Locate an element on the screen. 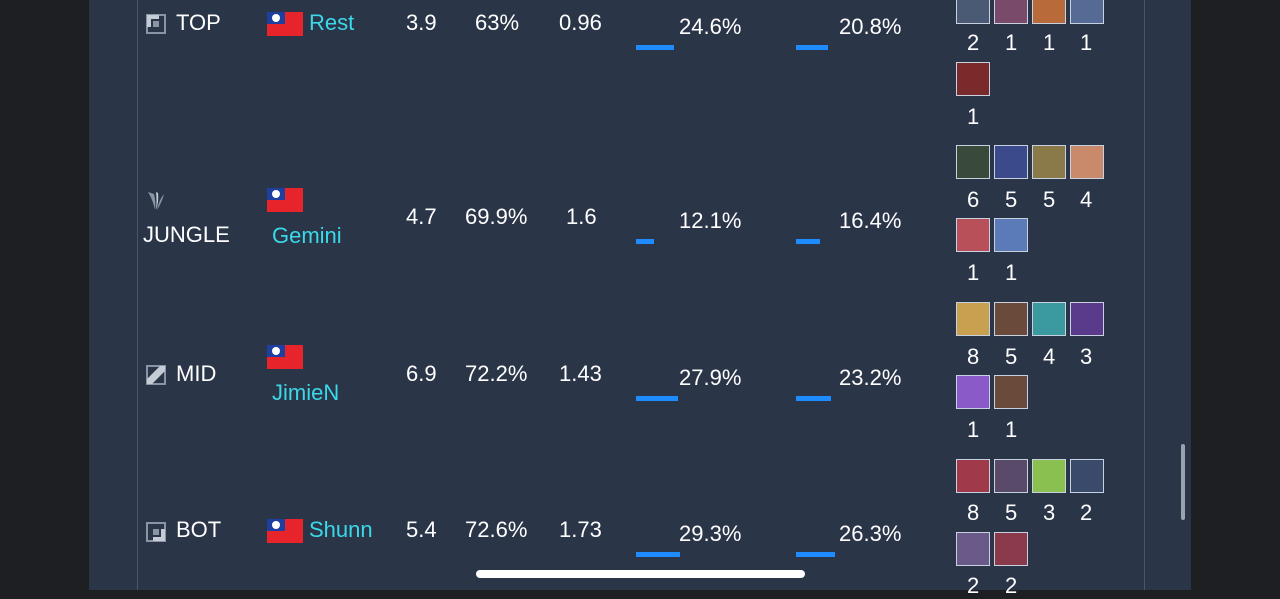  player-name-link: Gemini is located at coordinates (307, 235).